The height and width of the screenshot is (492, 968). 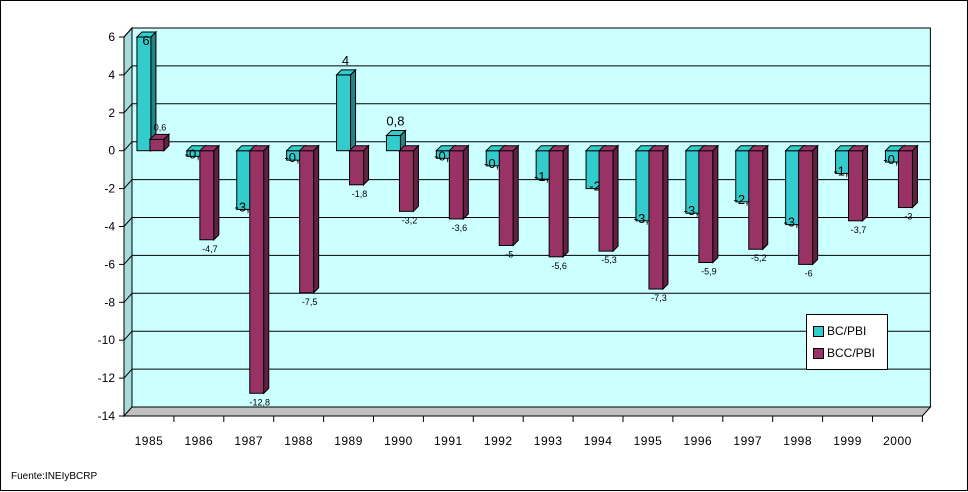 I want to click on y-tick-label: 0, so click(x=111, y=151).